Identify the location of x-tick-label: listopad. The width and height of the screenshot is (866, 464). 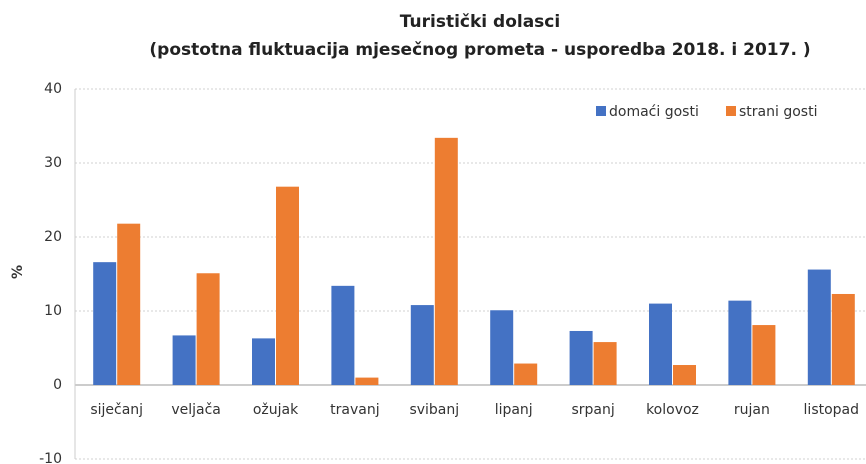
(831, 410).